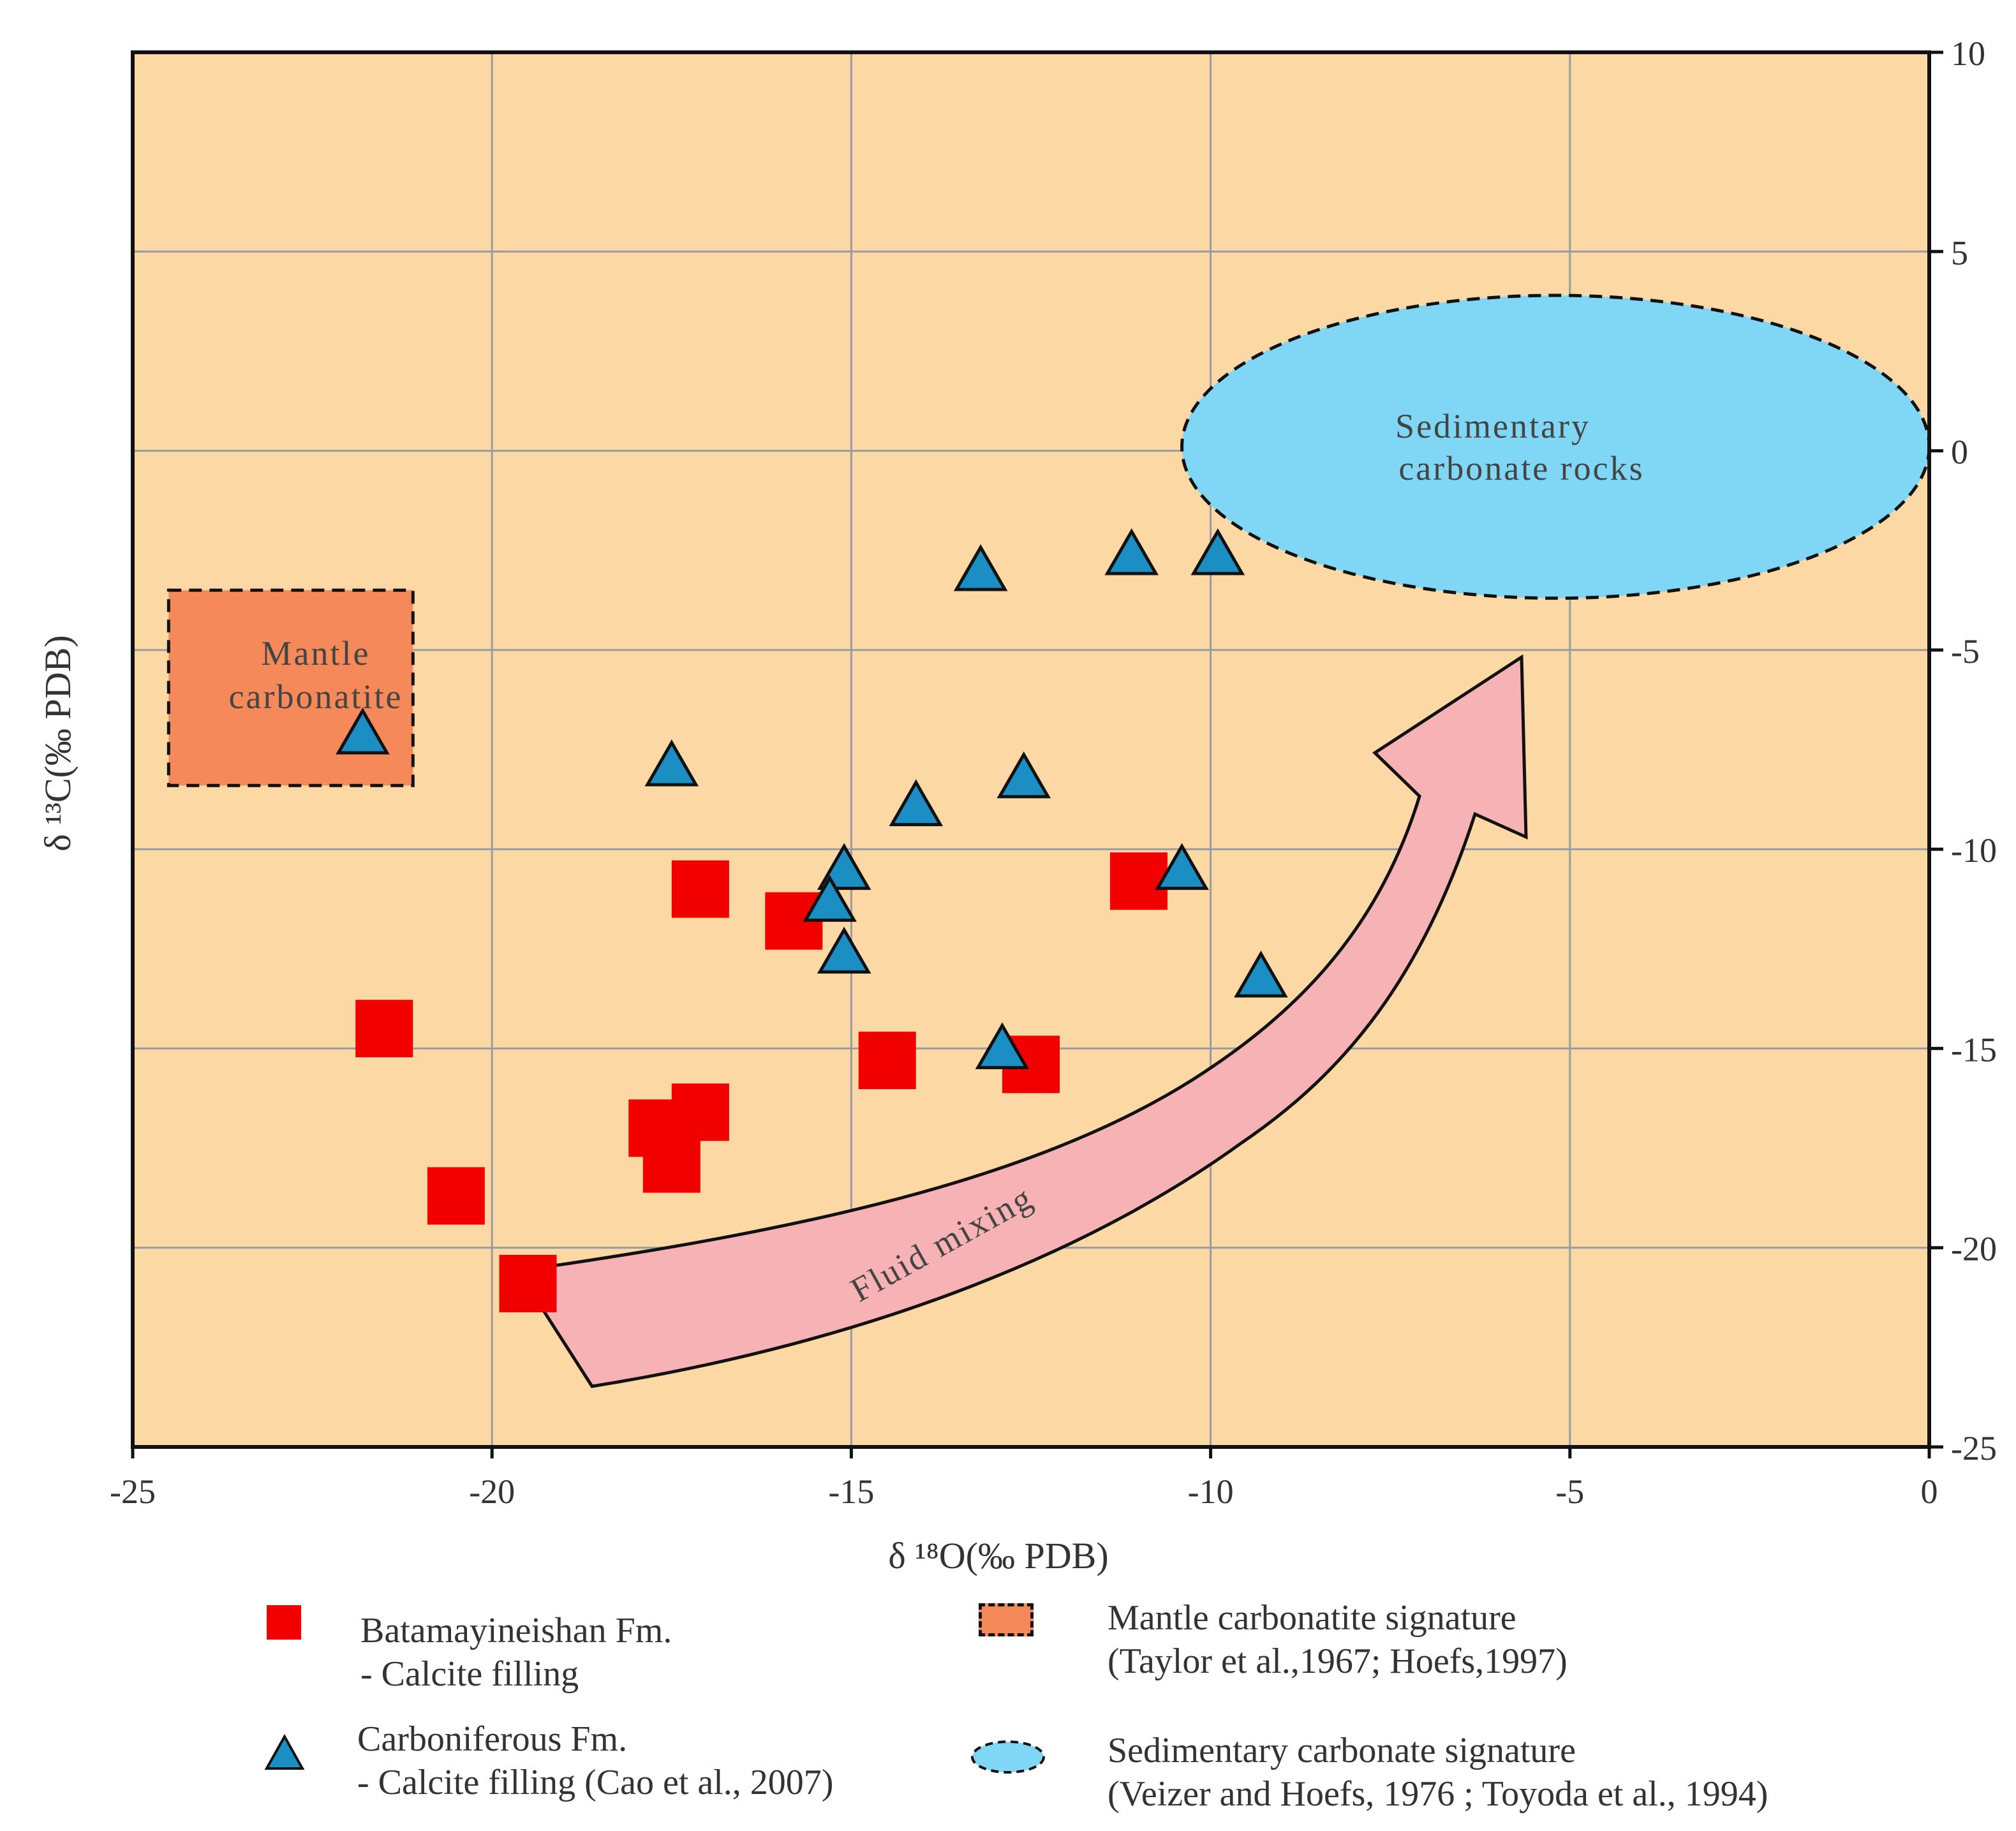 The image size is (2016, 1831). What do you see at coordinates (492, 1491) in the screenshot?
I see `x-tick-label: -20` at bounding box center [492, 1491].